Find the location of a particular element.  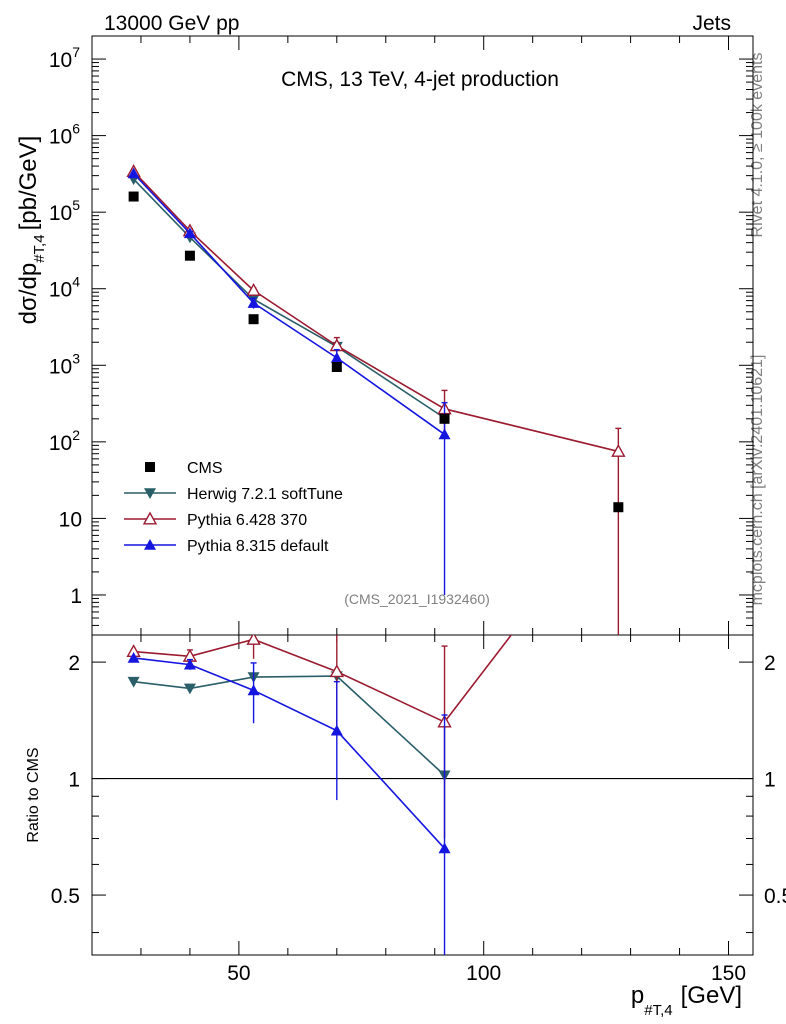

y-tick-label: 10² is located at coordinates (64, 441).